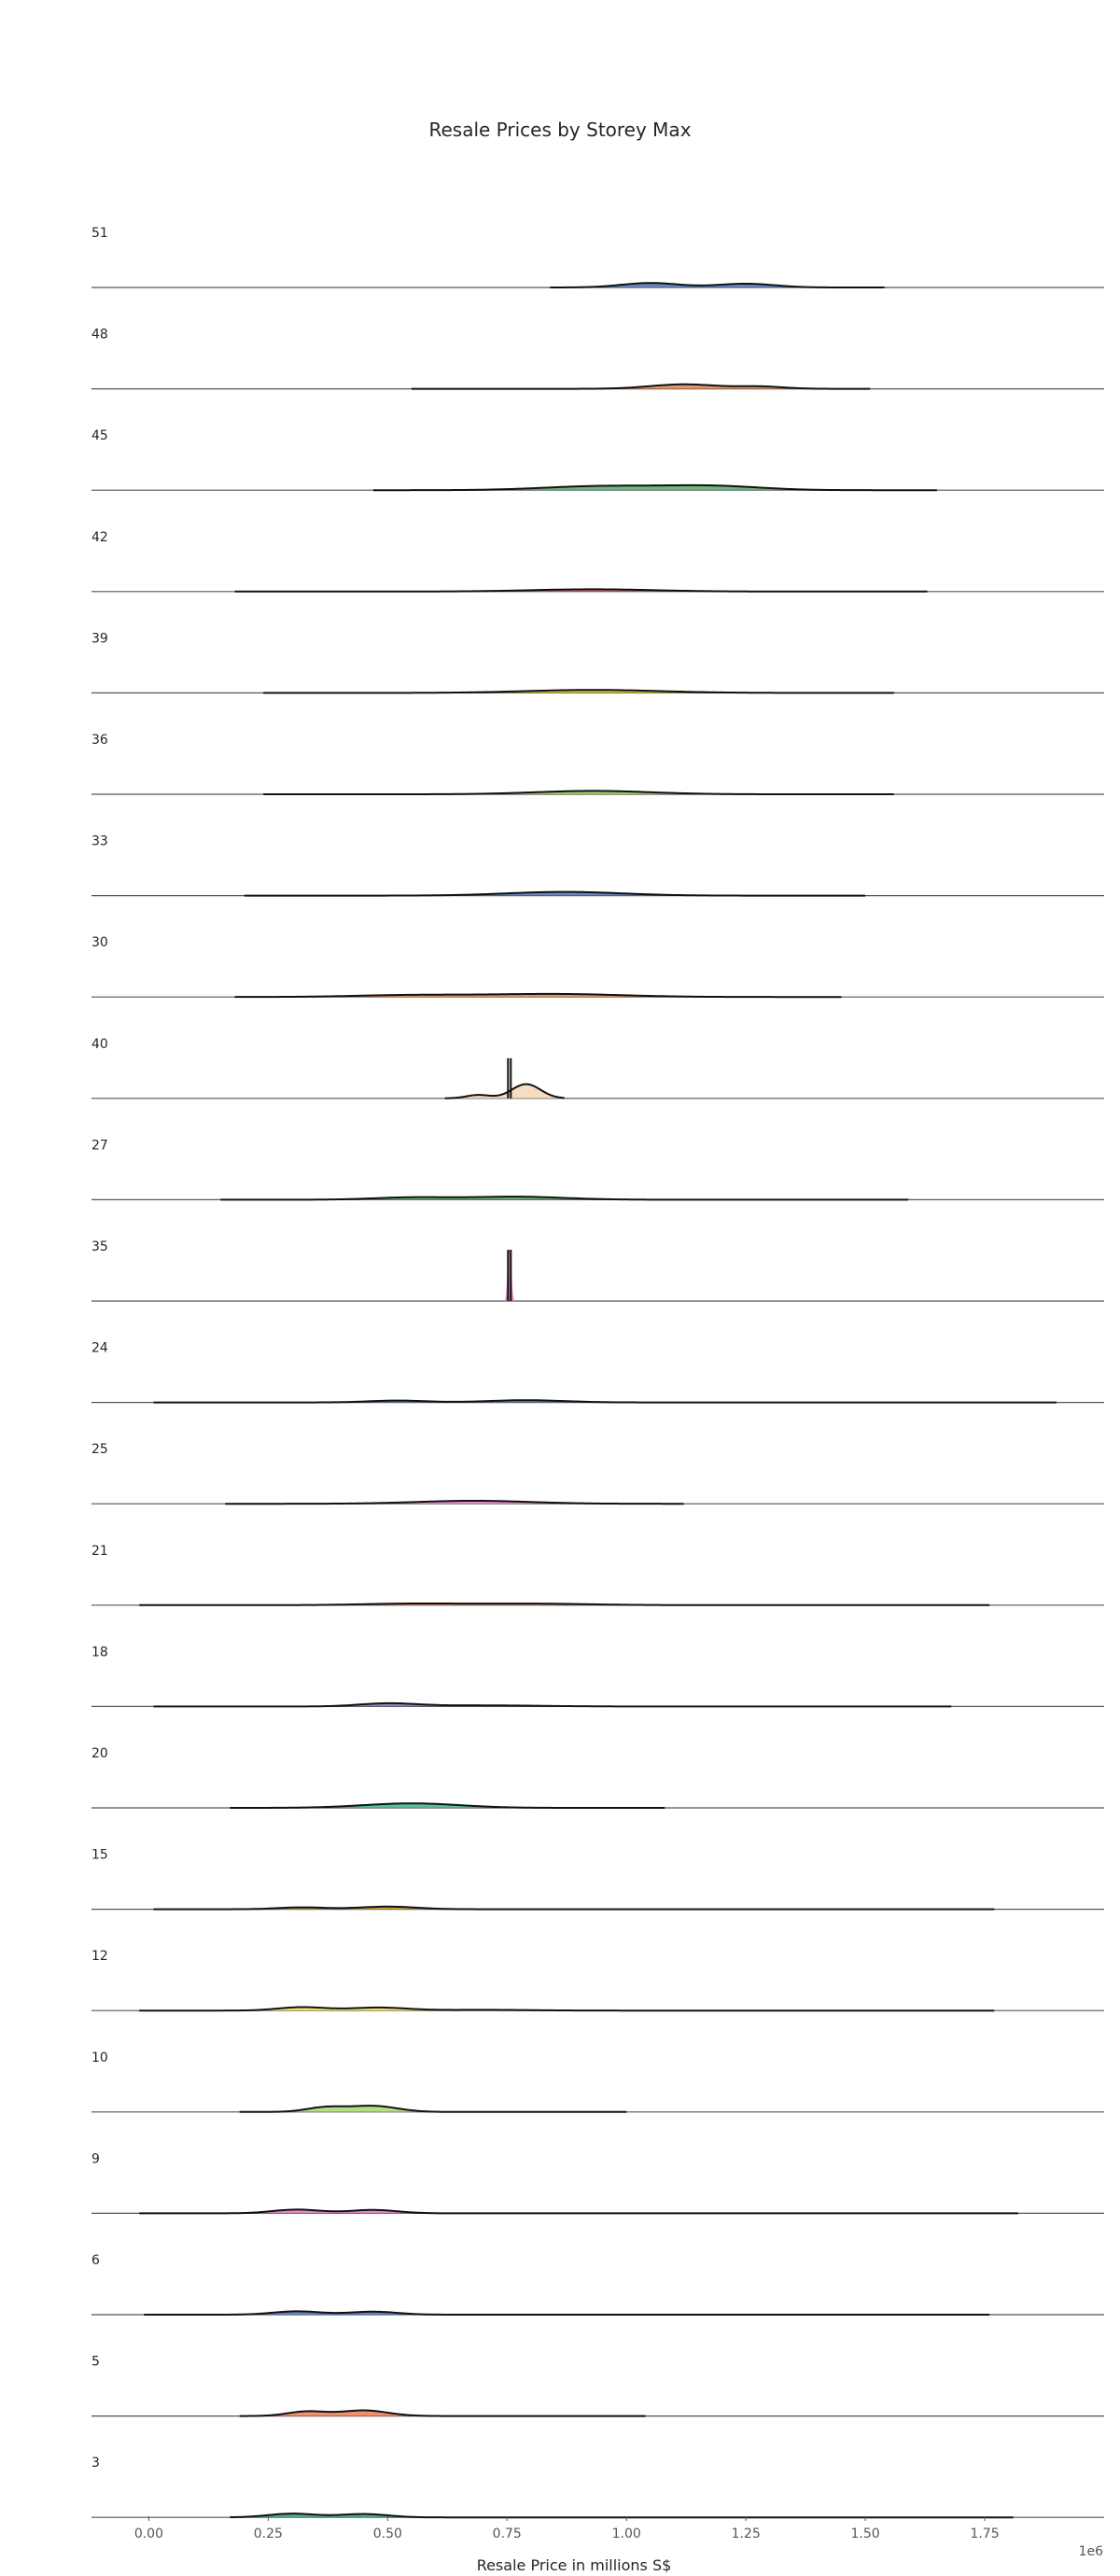 The width and height of the screenshot is (1120, 2576). Describe the element at coordinates (148, 2534) in the screenshot. I see `x-tick-label: 0.00` at that location.